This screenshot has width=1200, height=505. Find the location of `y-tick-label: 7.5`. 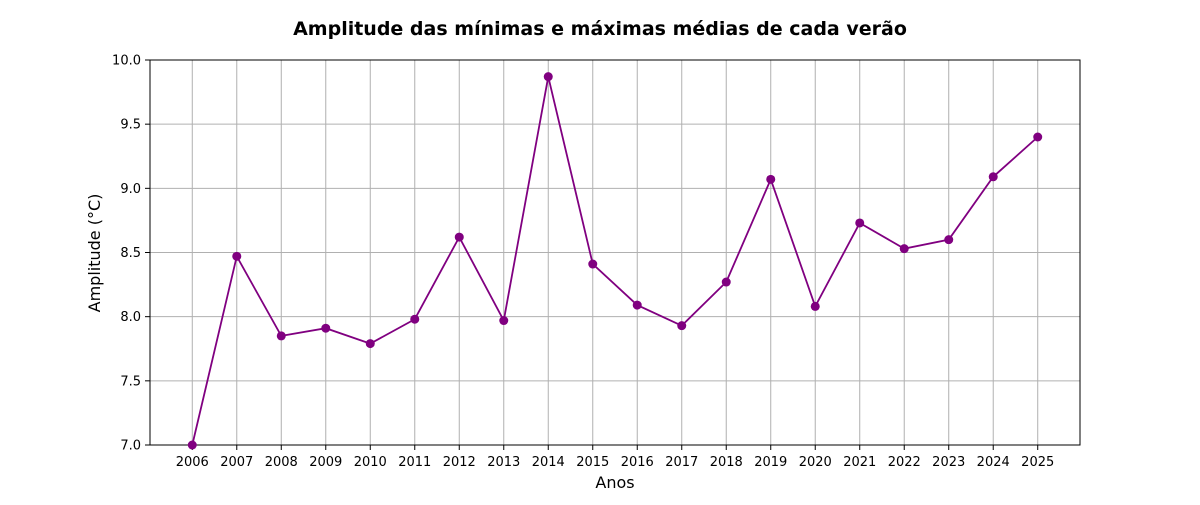

y-tick-label: 7.5 is located at coordinates (130, 381).